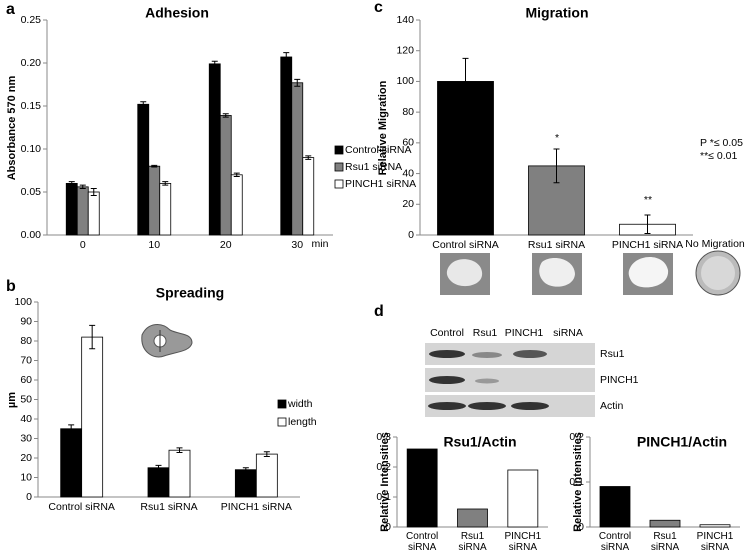 This screenshot has width=747, height=553. I want to click on migration-images, so click(590, 273).